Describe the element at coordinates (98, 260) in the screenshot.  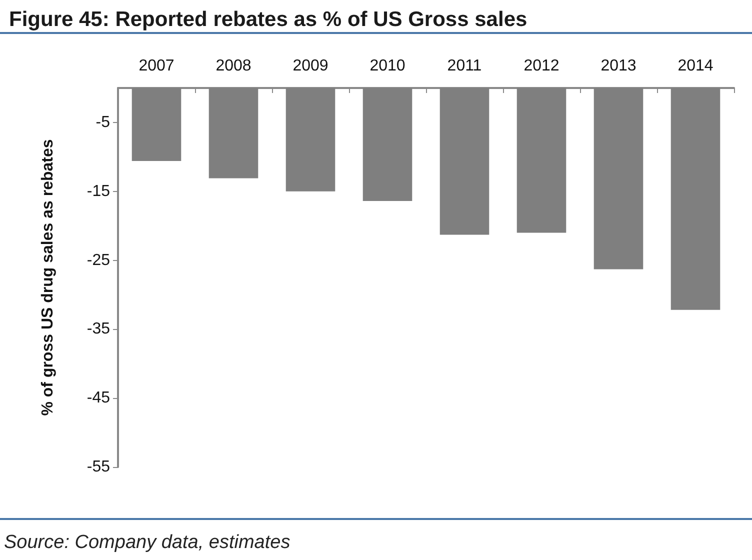
I see `y-tick-label: -25` at that location.